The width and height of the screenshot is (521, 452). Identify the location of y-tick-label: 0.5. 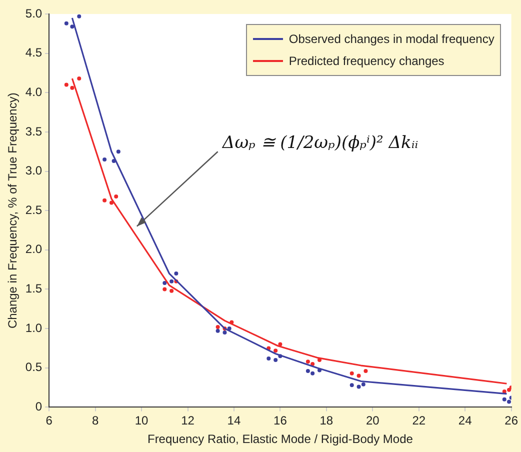
(33, 367).